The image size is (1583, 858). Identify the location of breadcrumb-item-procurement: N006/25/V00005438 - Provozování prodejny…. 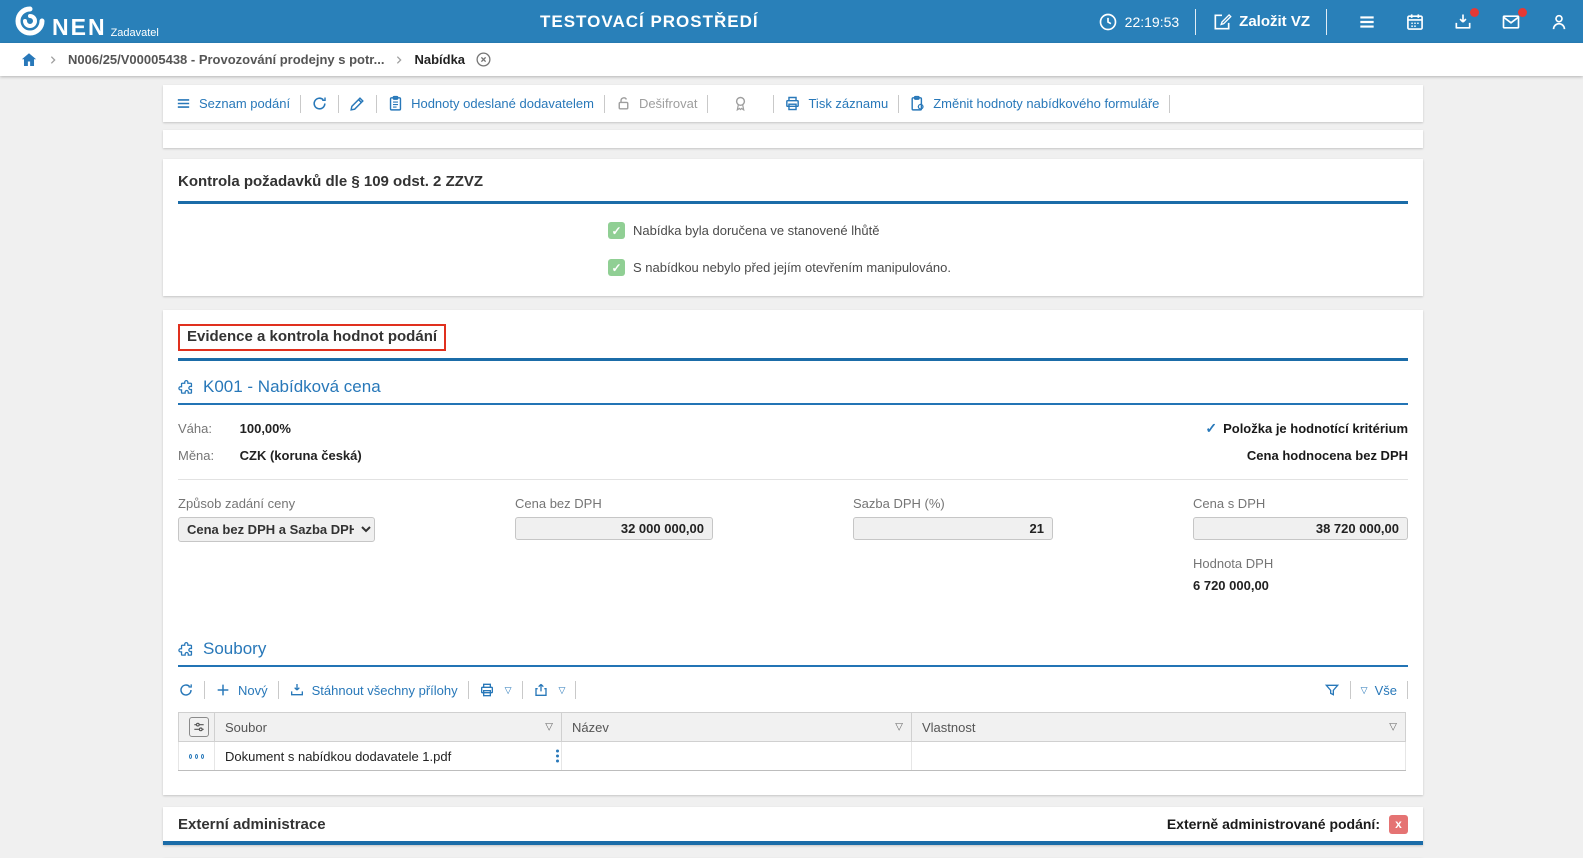
(226, 59).